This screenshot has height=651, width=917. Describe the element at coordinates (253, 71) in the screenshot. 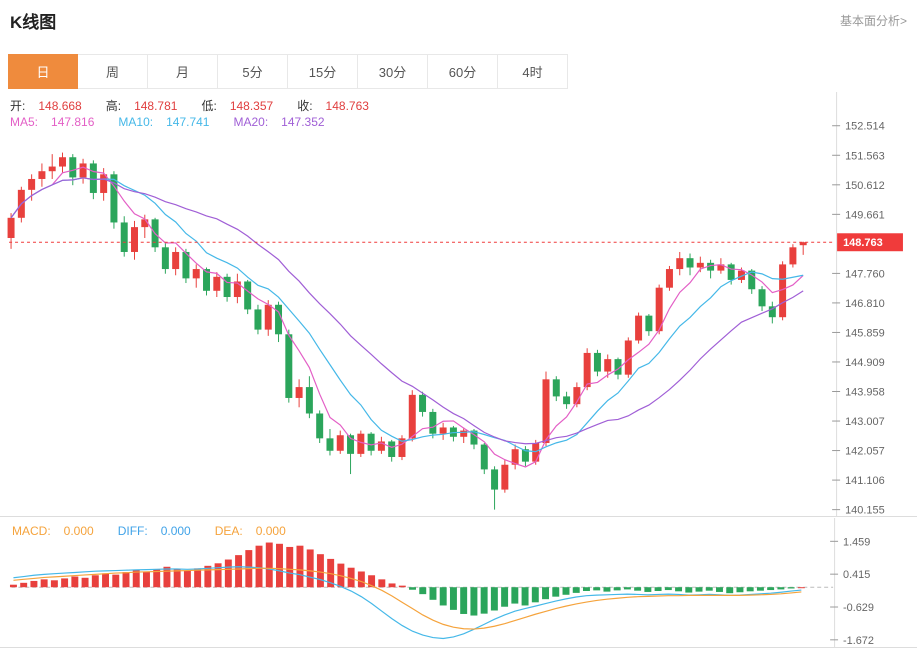

I see `tab-5分: 5分` at that location.